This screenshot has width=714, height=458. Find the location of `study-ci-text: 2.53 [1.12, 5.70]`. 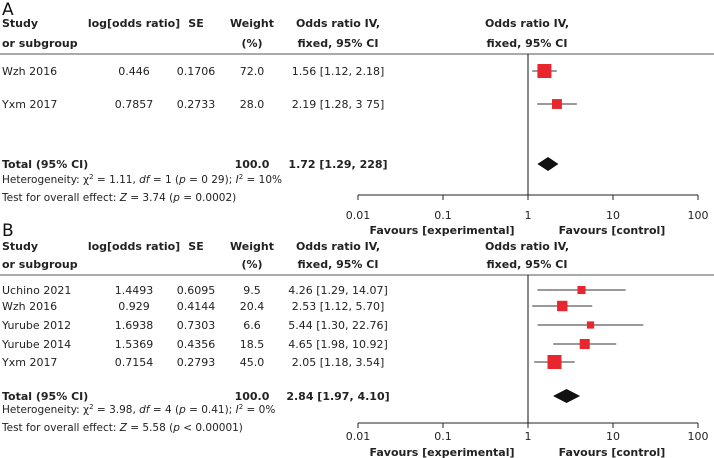

study-ci-text: 2.53 [1.12, 5.70] is located at coordinates (338, 306).